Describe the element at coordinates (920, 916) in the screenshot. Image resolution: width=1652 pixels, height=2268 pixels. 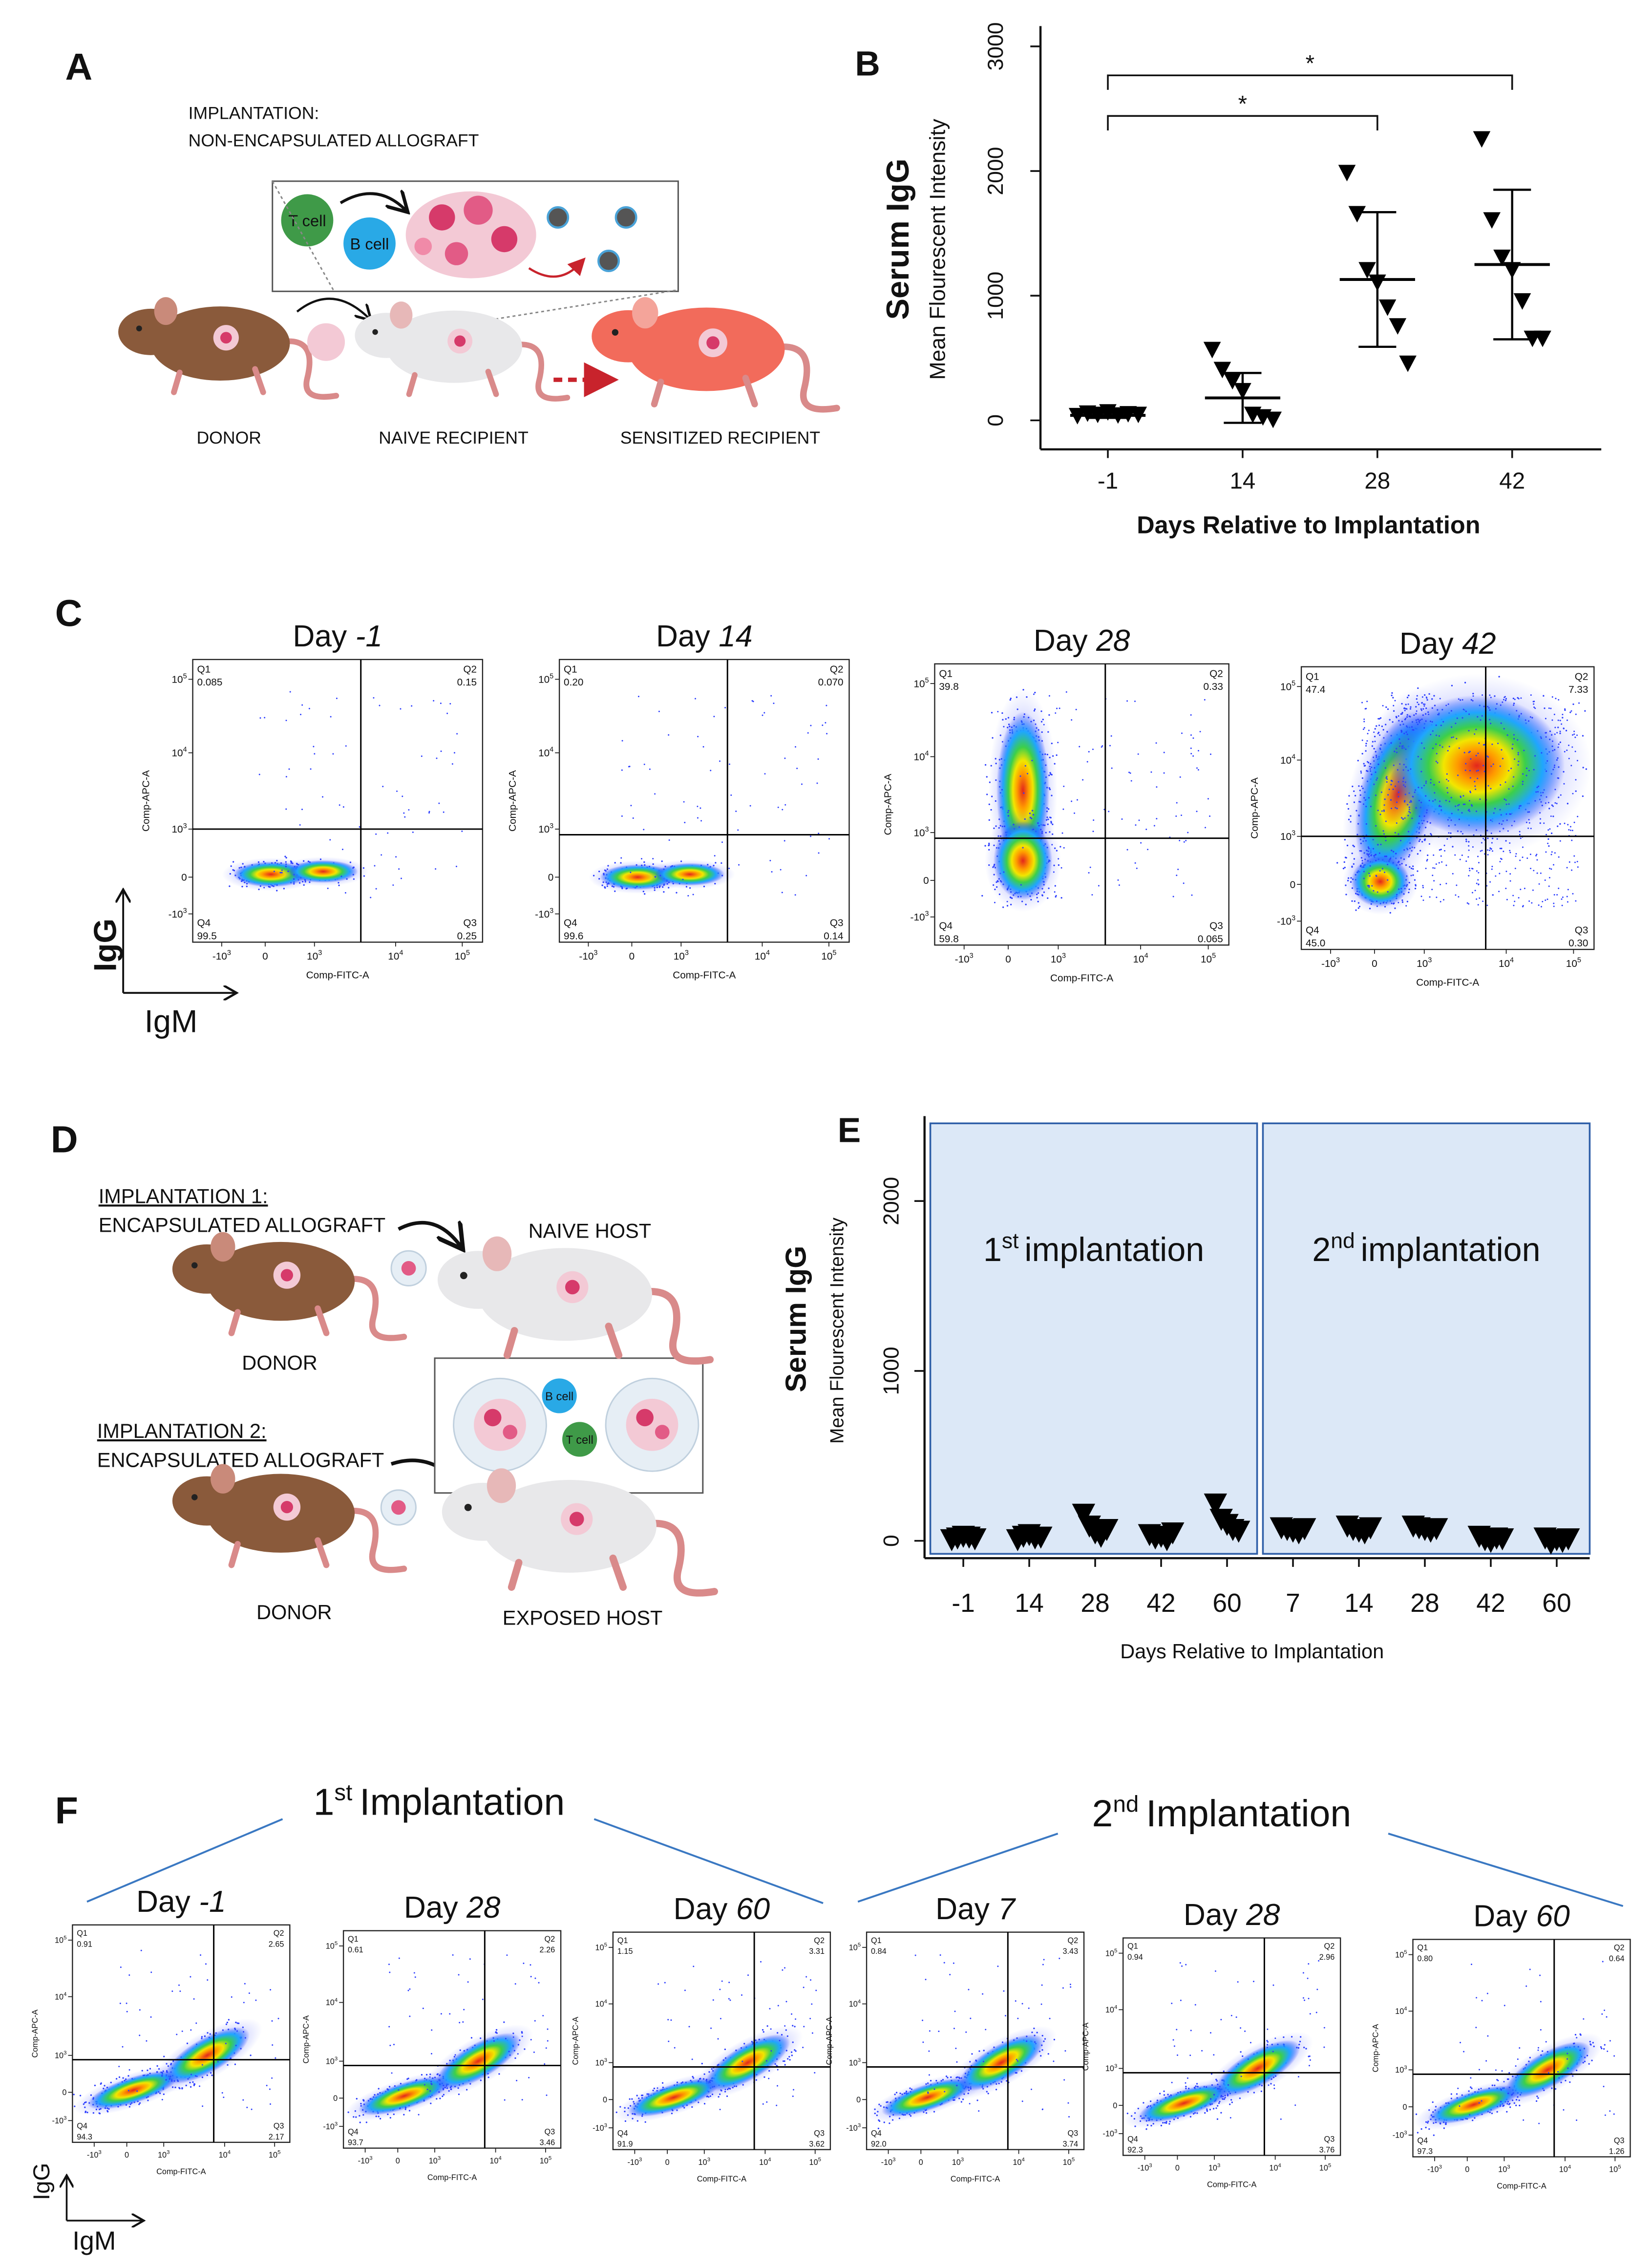
I see `flow-tick-label: -103` at that location.